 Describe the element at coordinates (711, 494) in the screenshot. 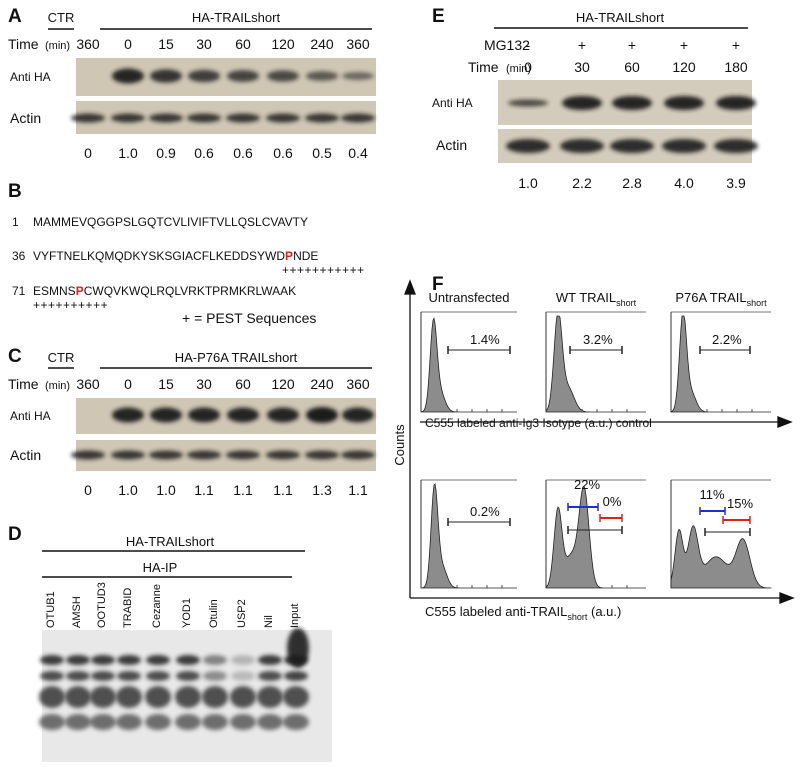

I see `gate-value: 11%` at that location.